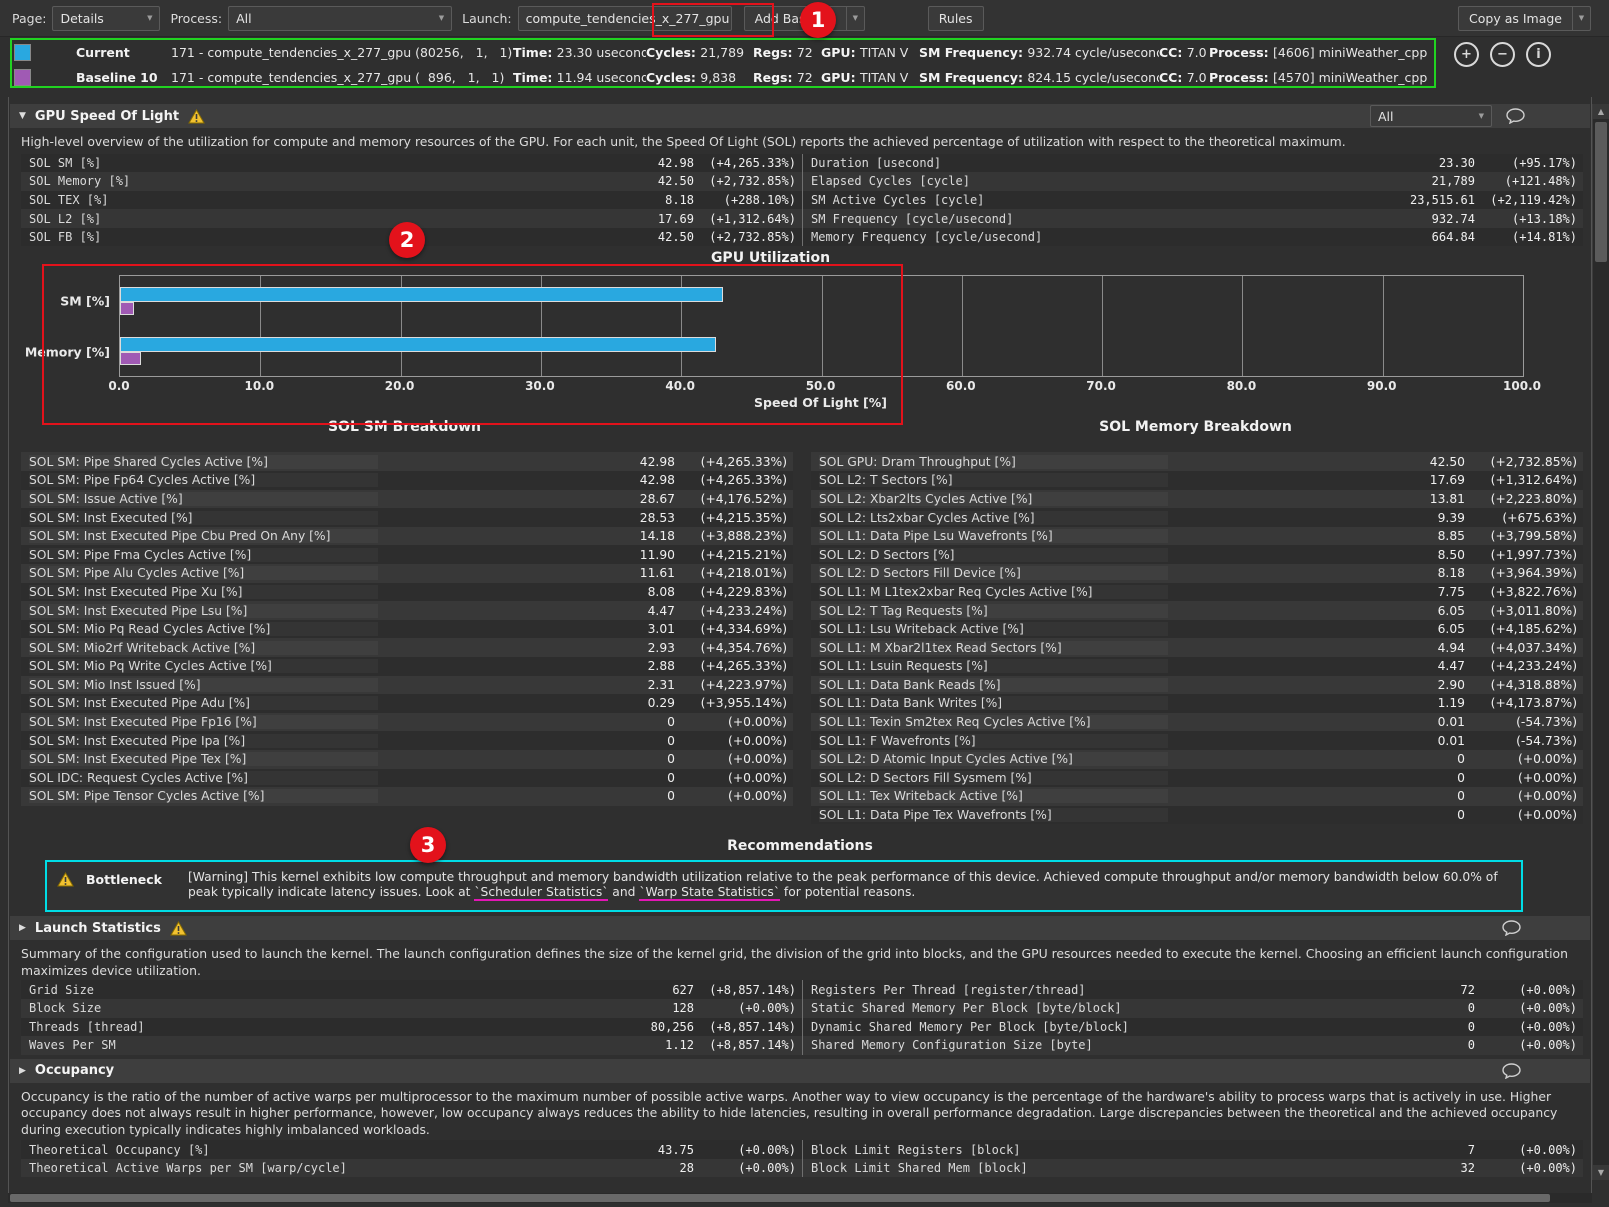 The height and width of the screenshot is (1207, 1609). What do you see at coordinates (65, 162) in the screenshot?
I see `metric-label: SOL SM [%]` at bounding box center [65, 162].